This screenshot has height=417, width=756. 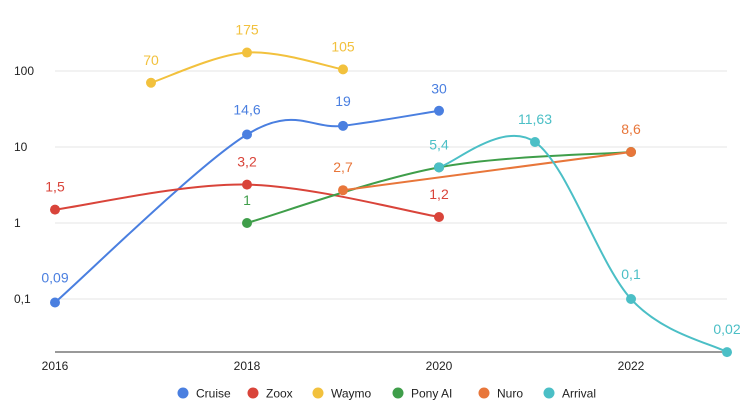 I want to click on data-label: 5,4, so click(x=439, y=144).